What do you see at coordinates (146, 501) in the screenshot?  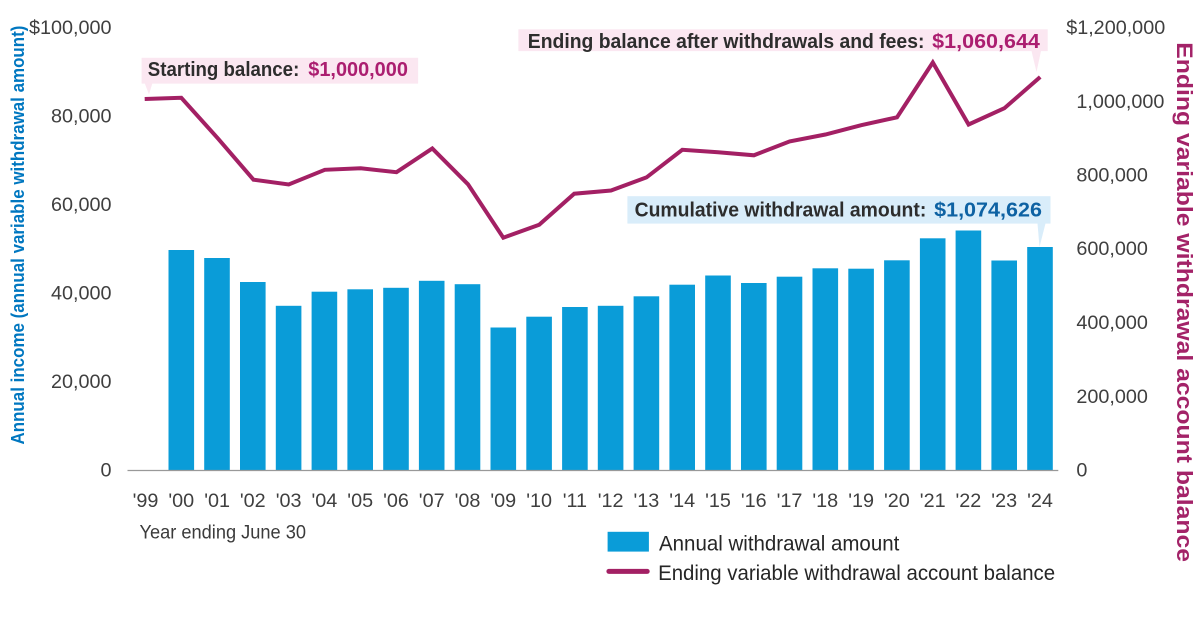 I see `svg-text: '99` at bounding box center [146, 501].